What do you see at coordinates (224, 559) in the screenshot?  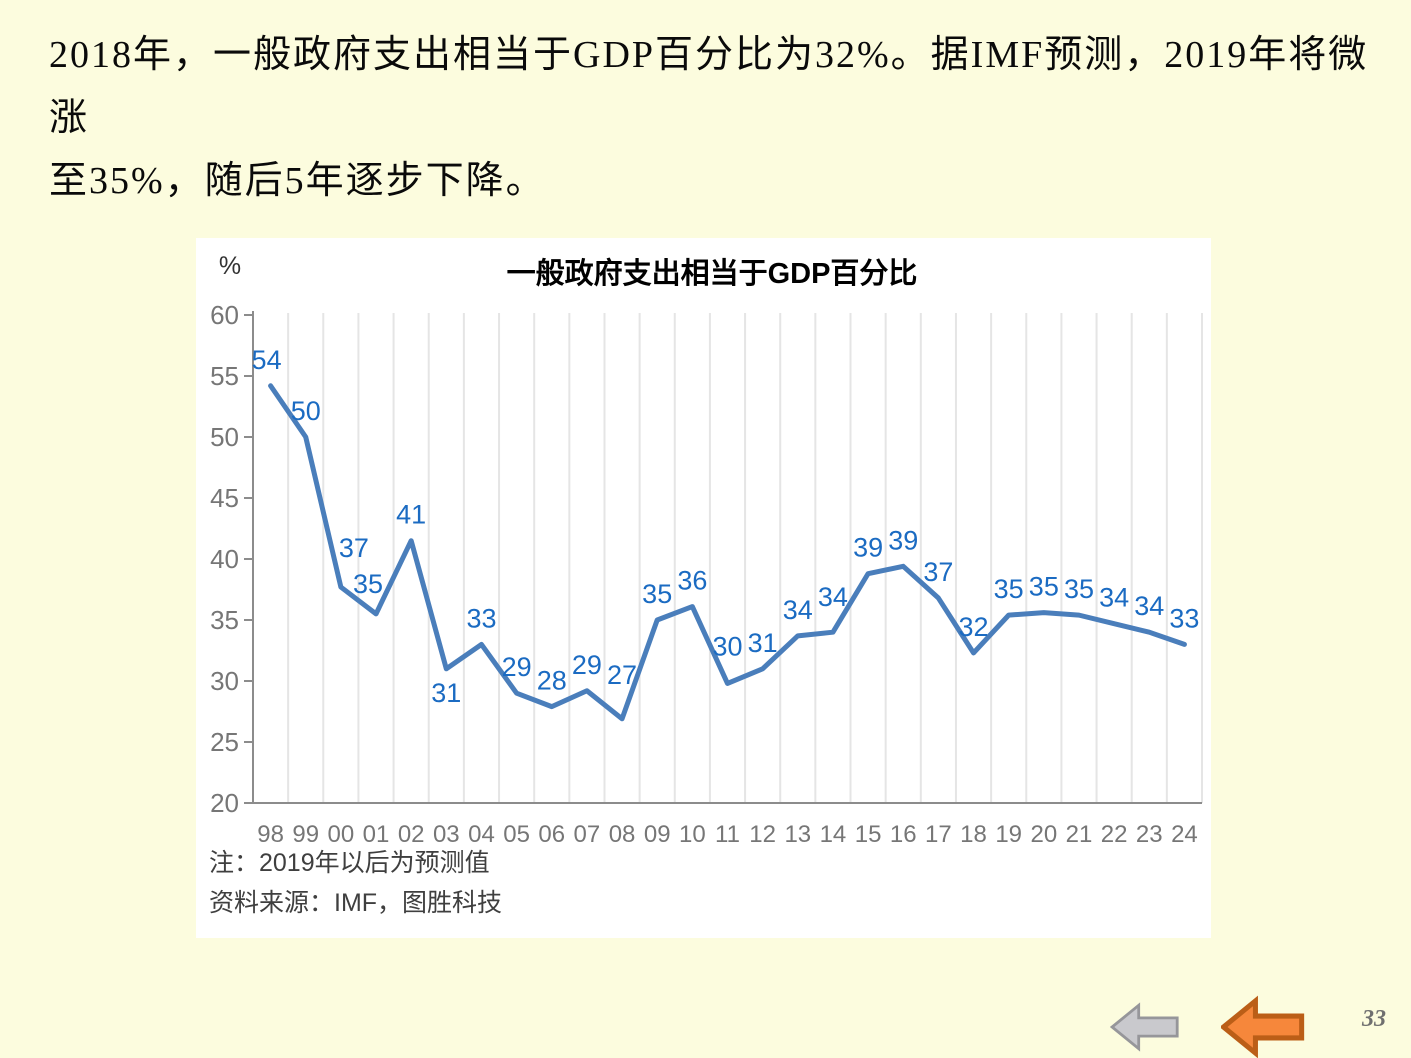 I see `y-tick-label: 40` at bounding box center [224, 559].